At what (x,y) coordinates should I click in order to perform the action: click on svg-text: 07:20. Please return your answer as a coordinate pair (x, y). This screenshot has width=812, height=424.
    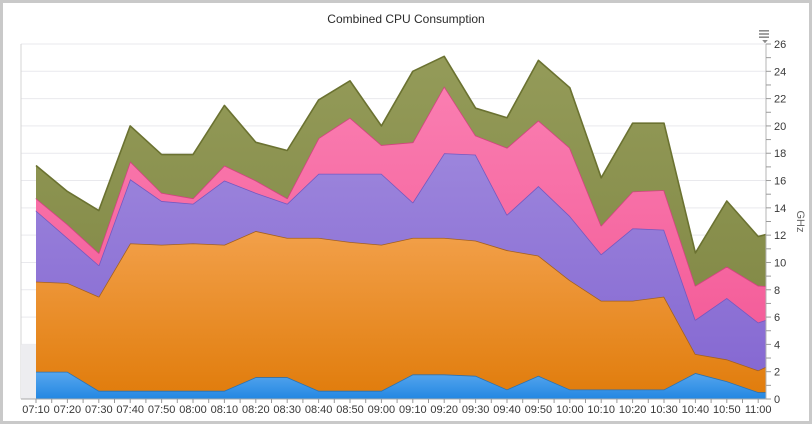
    Looking at the image, I should click on (68, 410).